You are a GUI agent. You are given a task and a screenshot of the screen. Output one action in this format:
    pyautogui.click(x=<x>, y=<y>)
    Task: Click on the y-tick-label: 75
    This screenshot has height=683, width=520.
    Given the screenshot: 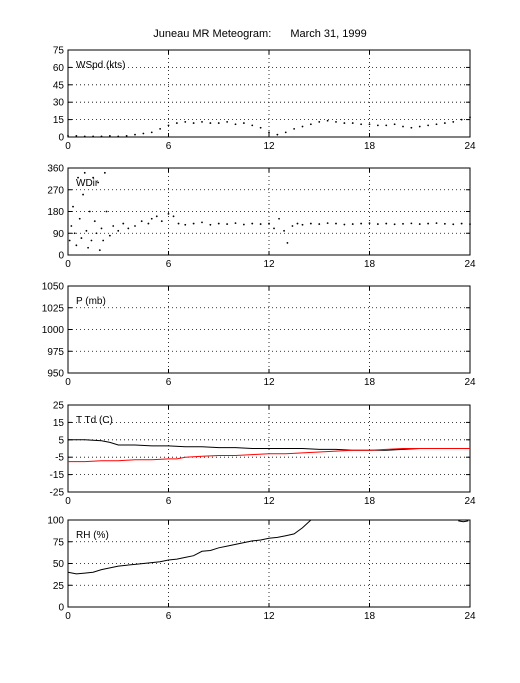 What is the action you would take?
    pyautogui.click(x=59, y=51)
    